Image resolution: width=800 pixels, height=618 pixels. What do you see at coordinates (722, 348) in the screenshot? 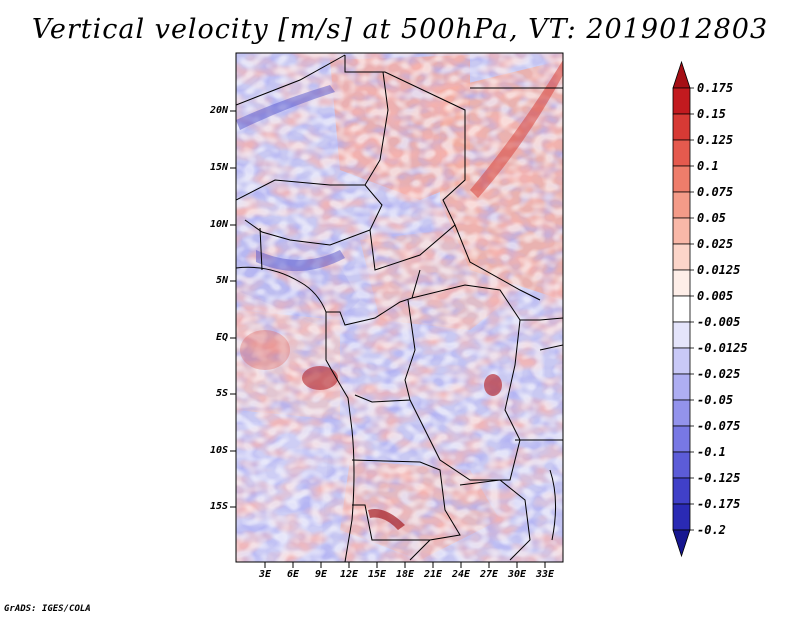
I see `colorbar-label: -0.0125` at bounding box center [722, 348].